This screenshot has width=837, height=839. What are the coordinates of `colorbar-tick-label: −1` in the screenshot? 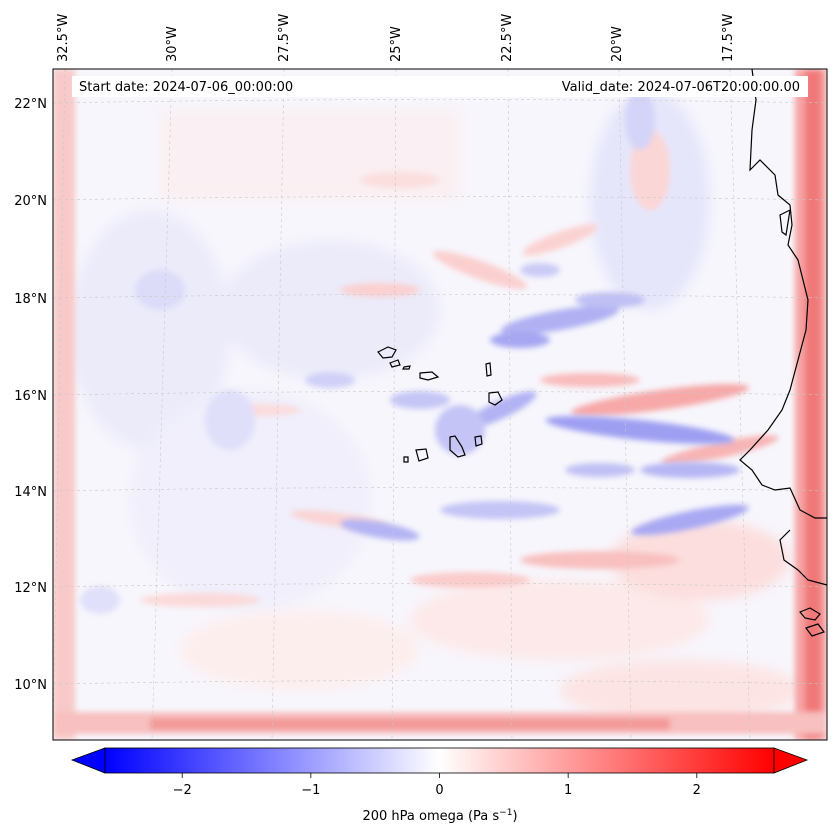 It's located at (310, 790).